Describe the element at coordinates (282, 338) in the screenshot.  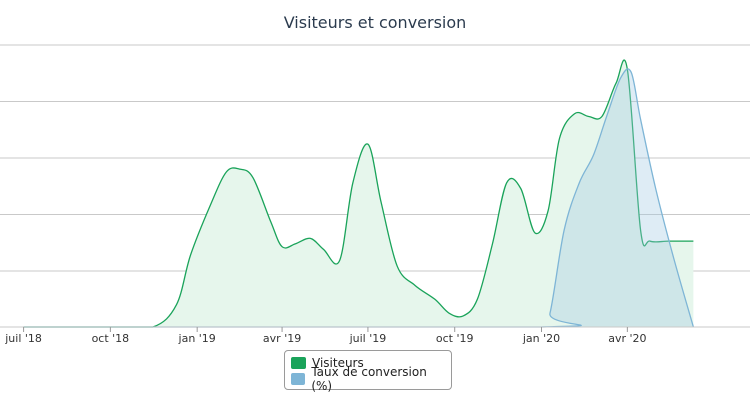
I see `x-tick-label: avr '19` at that location.